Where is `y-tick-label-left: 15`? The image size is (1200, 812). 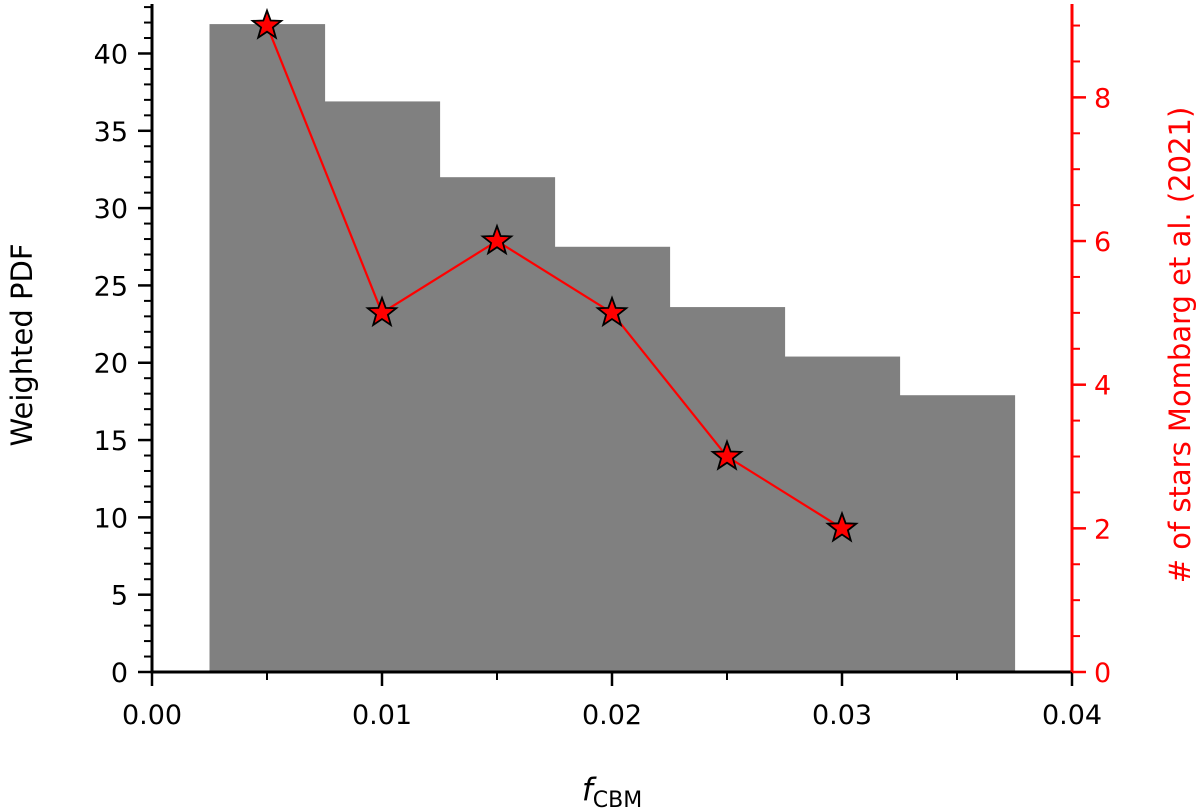 y-tick-label-left: 15 is located at coordinates (111, 441).